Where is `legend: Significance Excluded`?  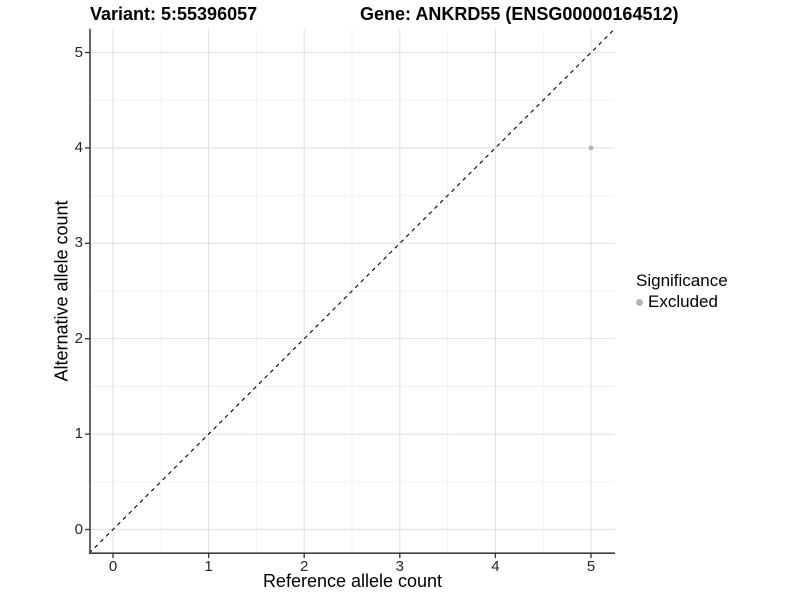 legend: Significance Excluded is located at coordinates (682, 291).